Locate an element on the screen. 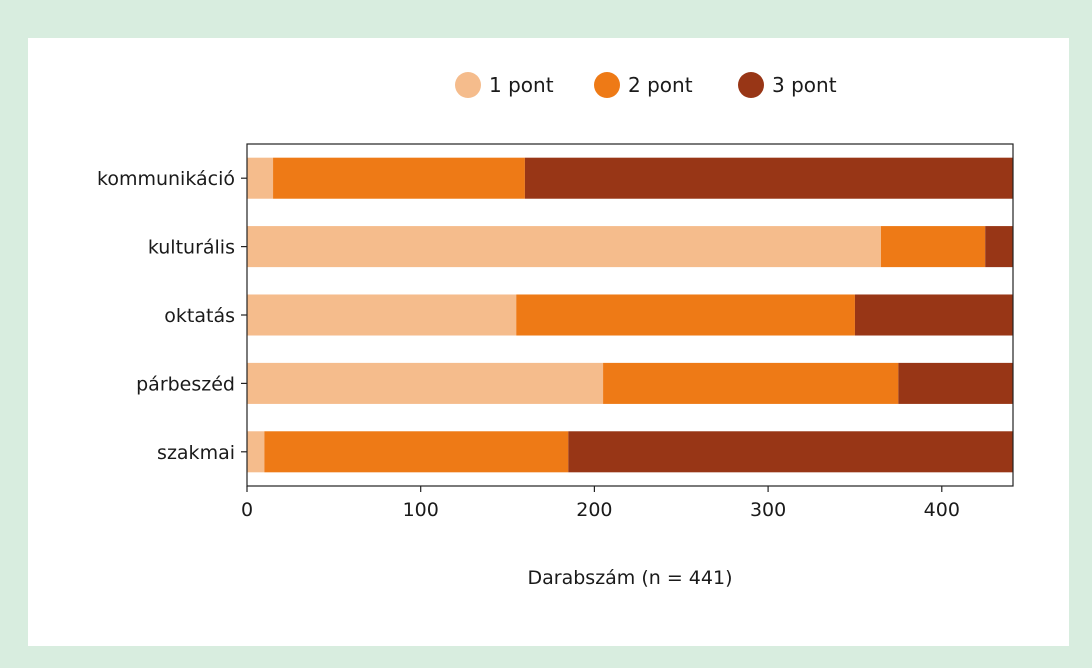 The image size is (1092, 668). bar-szakmai-2-pont is located at coordinates (416, 452).